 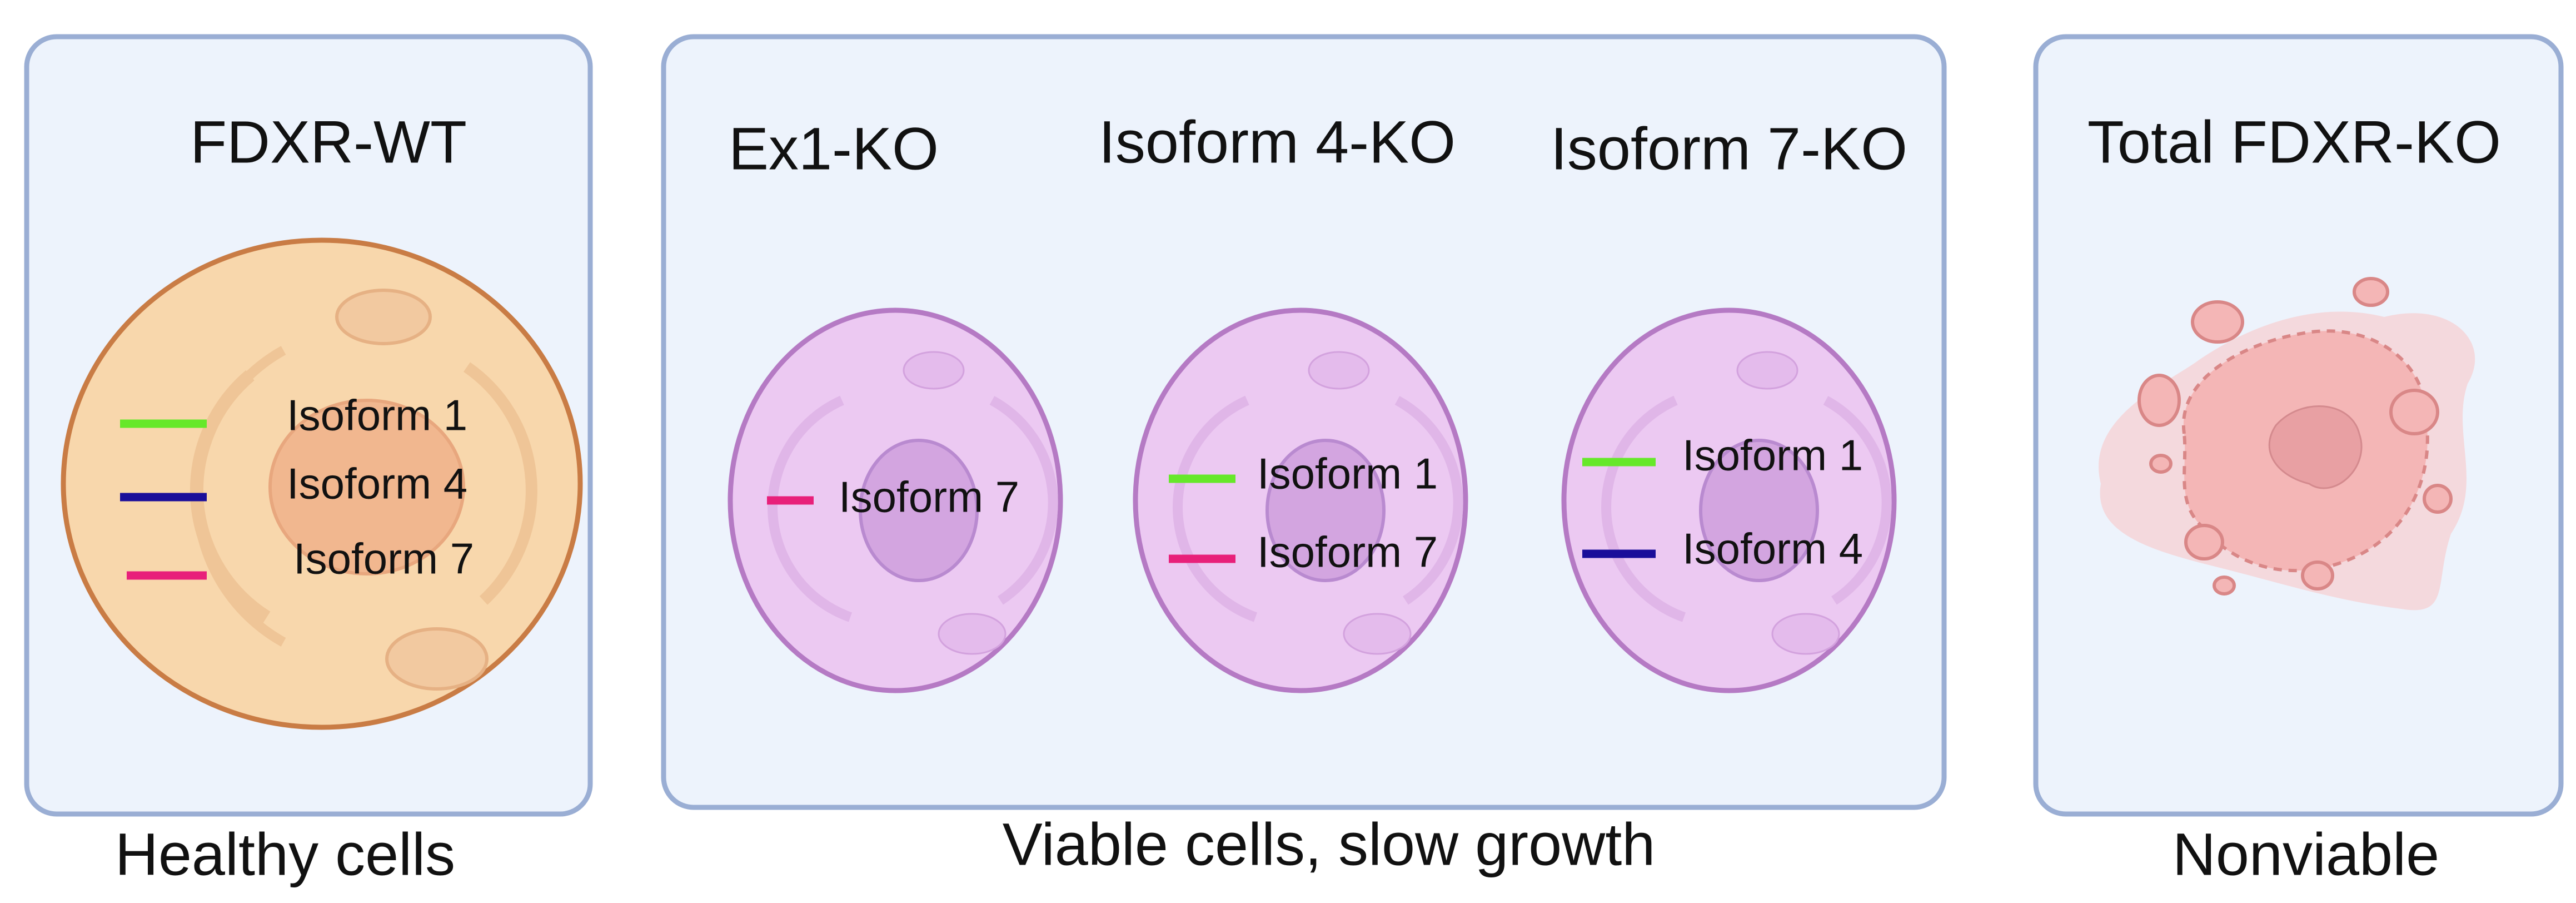 What do you see at coordinates (834, 149) in the screenshot?
I see `cell-title: Ex1-KO` at bounding box center [834, 149].